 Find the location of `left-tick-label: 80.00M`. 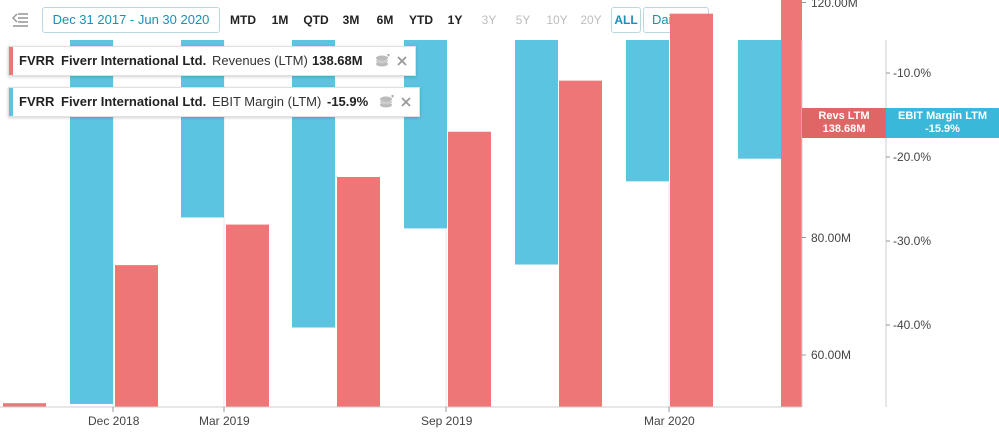

left-tick-label: 80.00M is located at coordinates (831, 237).